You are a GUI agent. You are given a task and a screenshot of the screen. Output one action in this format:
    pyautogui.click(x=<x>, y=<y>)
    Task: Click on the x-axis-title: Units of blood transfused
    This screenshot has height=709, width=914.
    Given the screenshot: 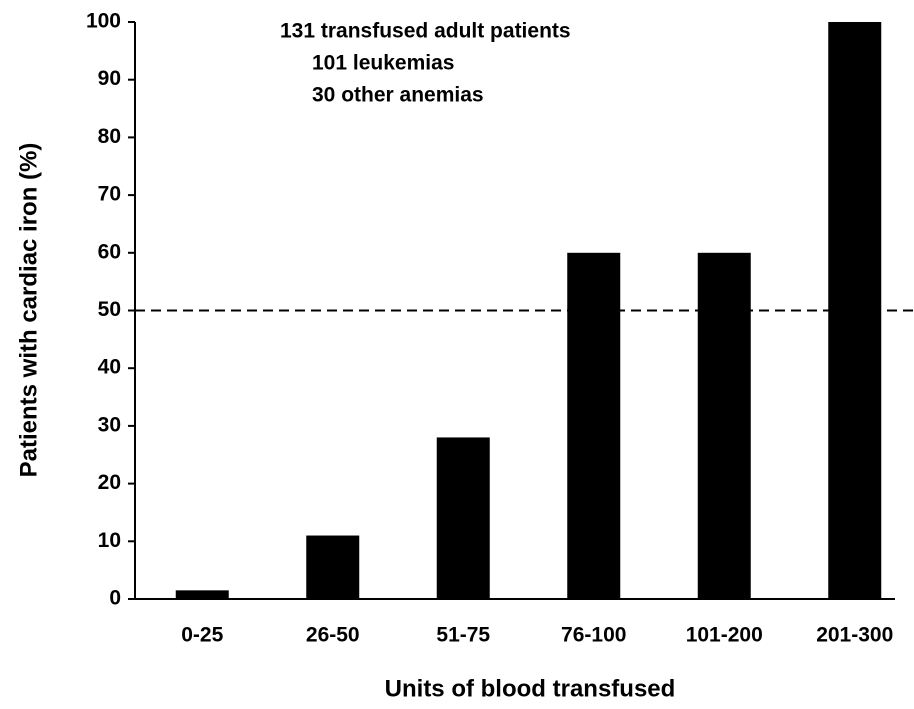 What is the action you would take?
    pyautogui.click(x=530, y=688)
    